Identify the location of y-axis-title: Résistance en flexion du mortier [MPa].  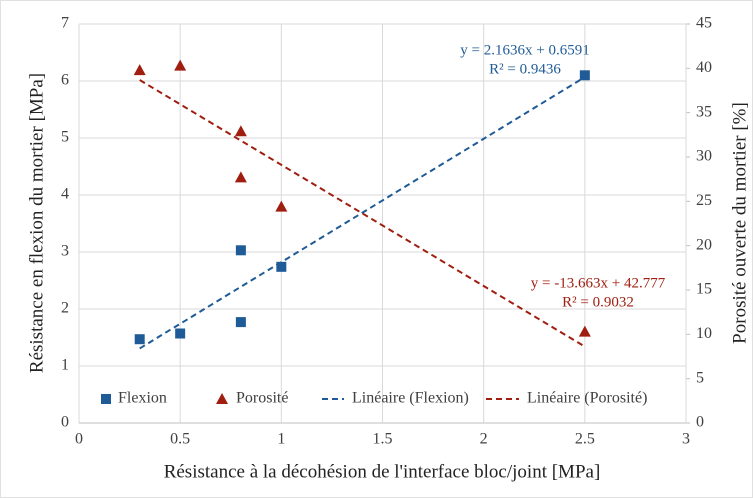
(36, 223).